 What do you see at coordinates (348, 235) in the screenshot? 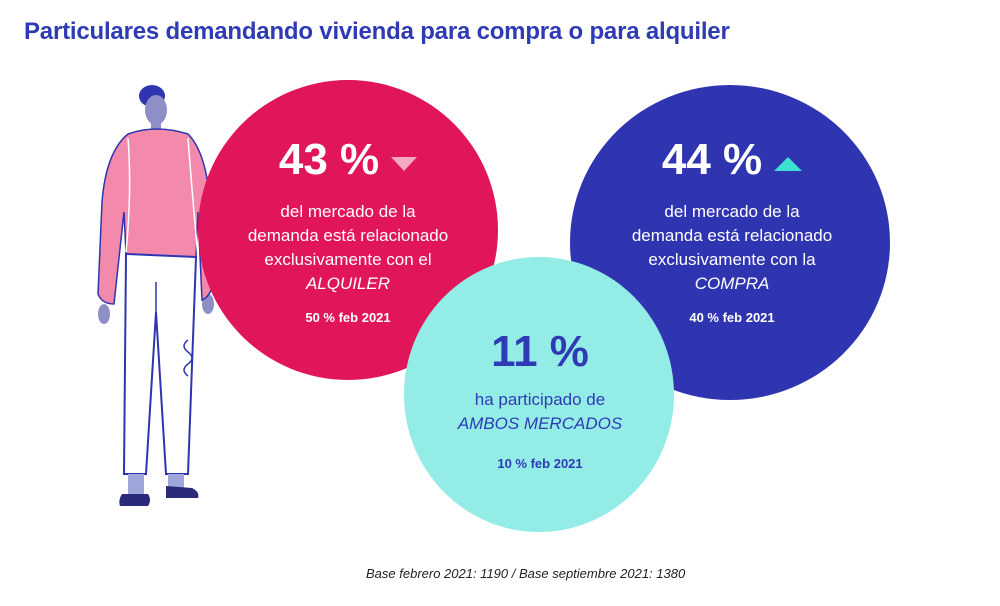
I see `alquiler-desc-line: demanda está relacionado` at bounding box center [348, 235].